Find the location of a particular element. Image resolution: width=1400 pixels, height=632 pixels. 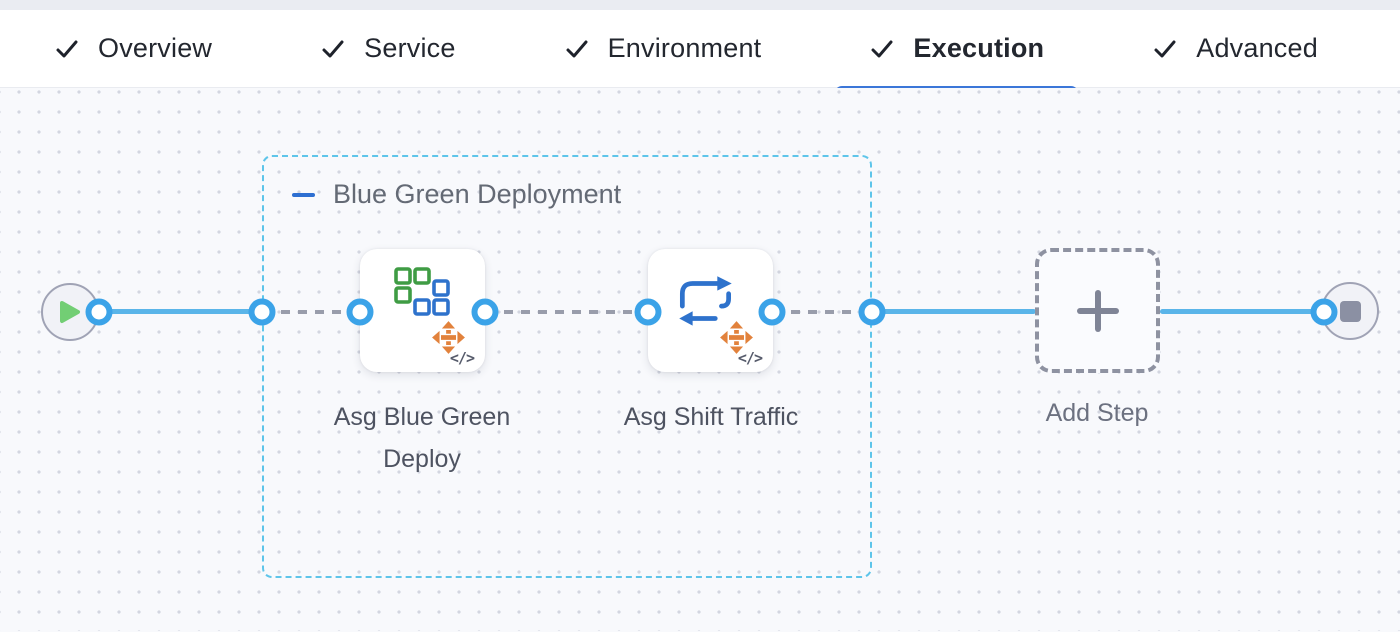

port-start-out is located at coordinates (99, 312).